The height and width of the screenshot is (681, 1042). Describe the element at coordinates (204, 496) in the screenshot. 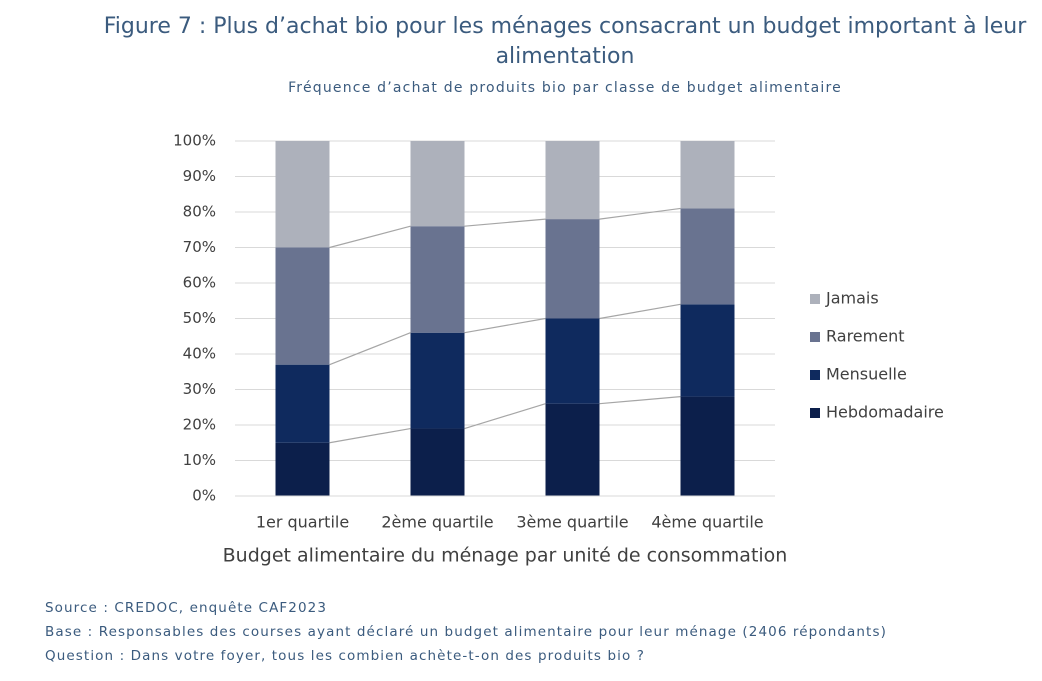

I see `y-tick-label: 0%` at that location.